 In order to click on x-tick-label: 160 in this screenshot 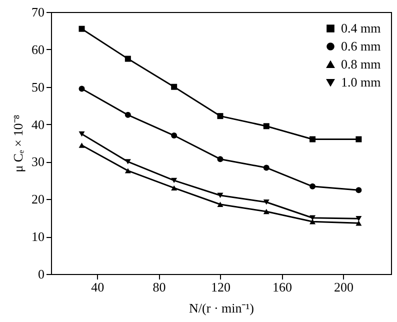, I will do `click(282, 287)`.